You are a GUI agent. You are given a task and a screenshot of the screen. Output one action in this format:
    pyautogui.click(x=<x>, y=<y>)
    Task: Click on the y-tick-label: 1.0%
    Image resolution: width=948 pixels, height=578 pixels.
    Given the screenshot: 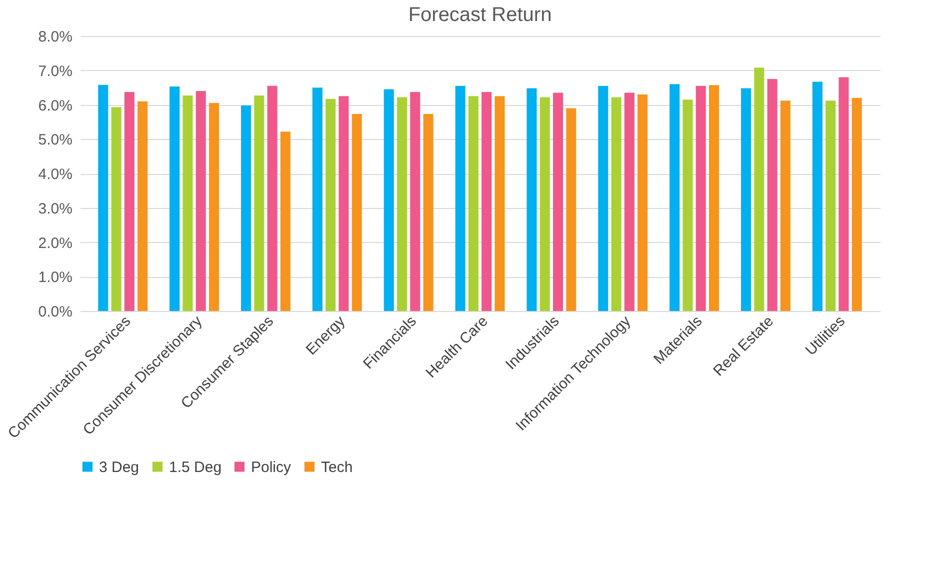 What is the action you would take?
    pyautogui.click(x=55, y=277)
    